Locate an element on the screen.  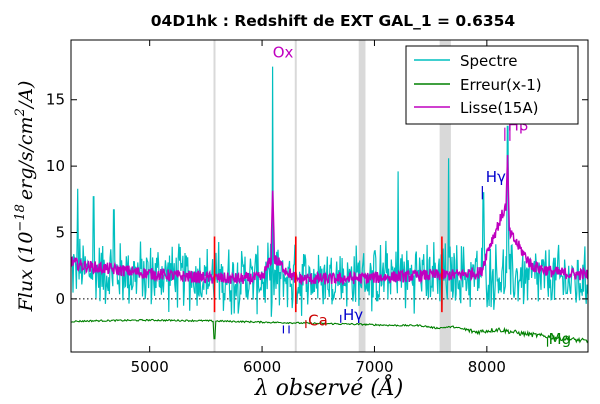
y-tick-label: 5 is located at coordinates (60, 233).